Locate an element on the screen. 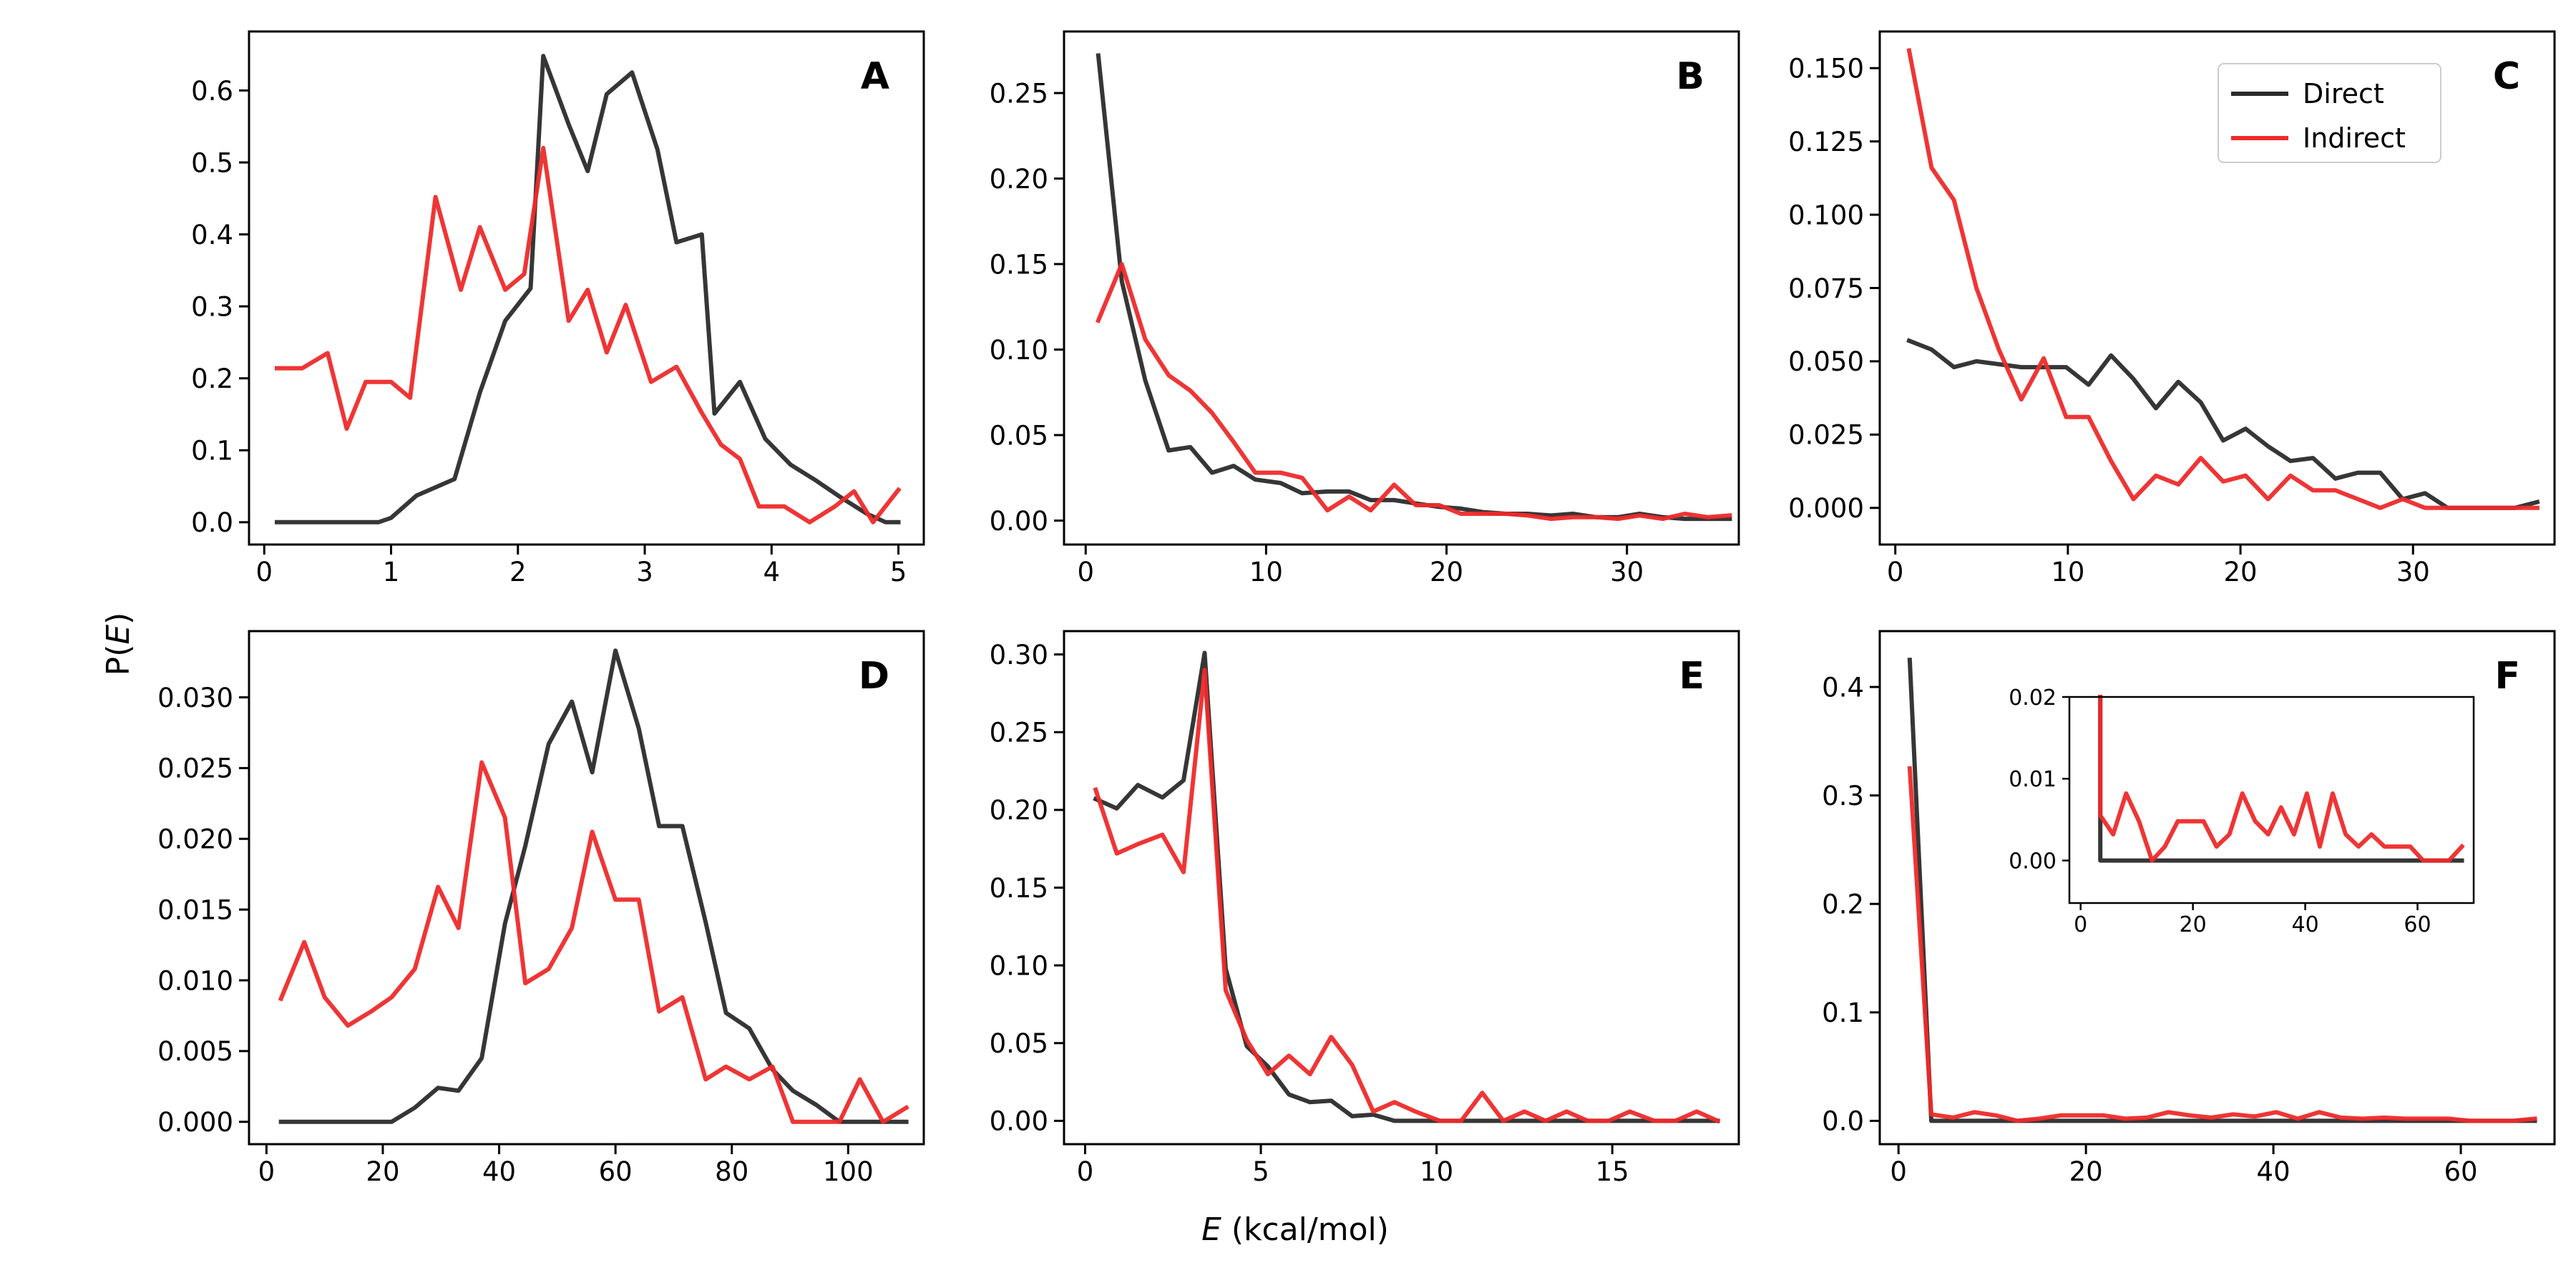 Image resolution: width=2576 pixels, height=1288 pixels. inset-plot-frame is located at coordinates (2271, 800).